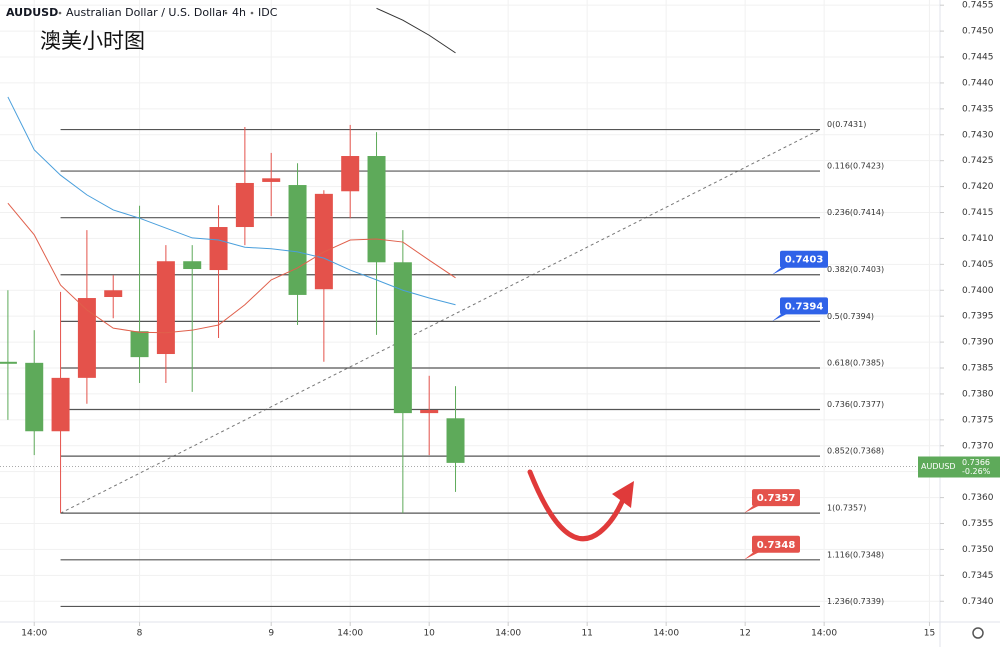  Describe the element at coordinates (978, 420) in the screenshot. I see `y-tick-label: 0.7375` at that location.